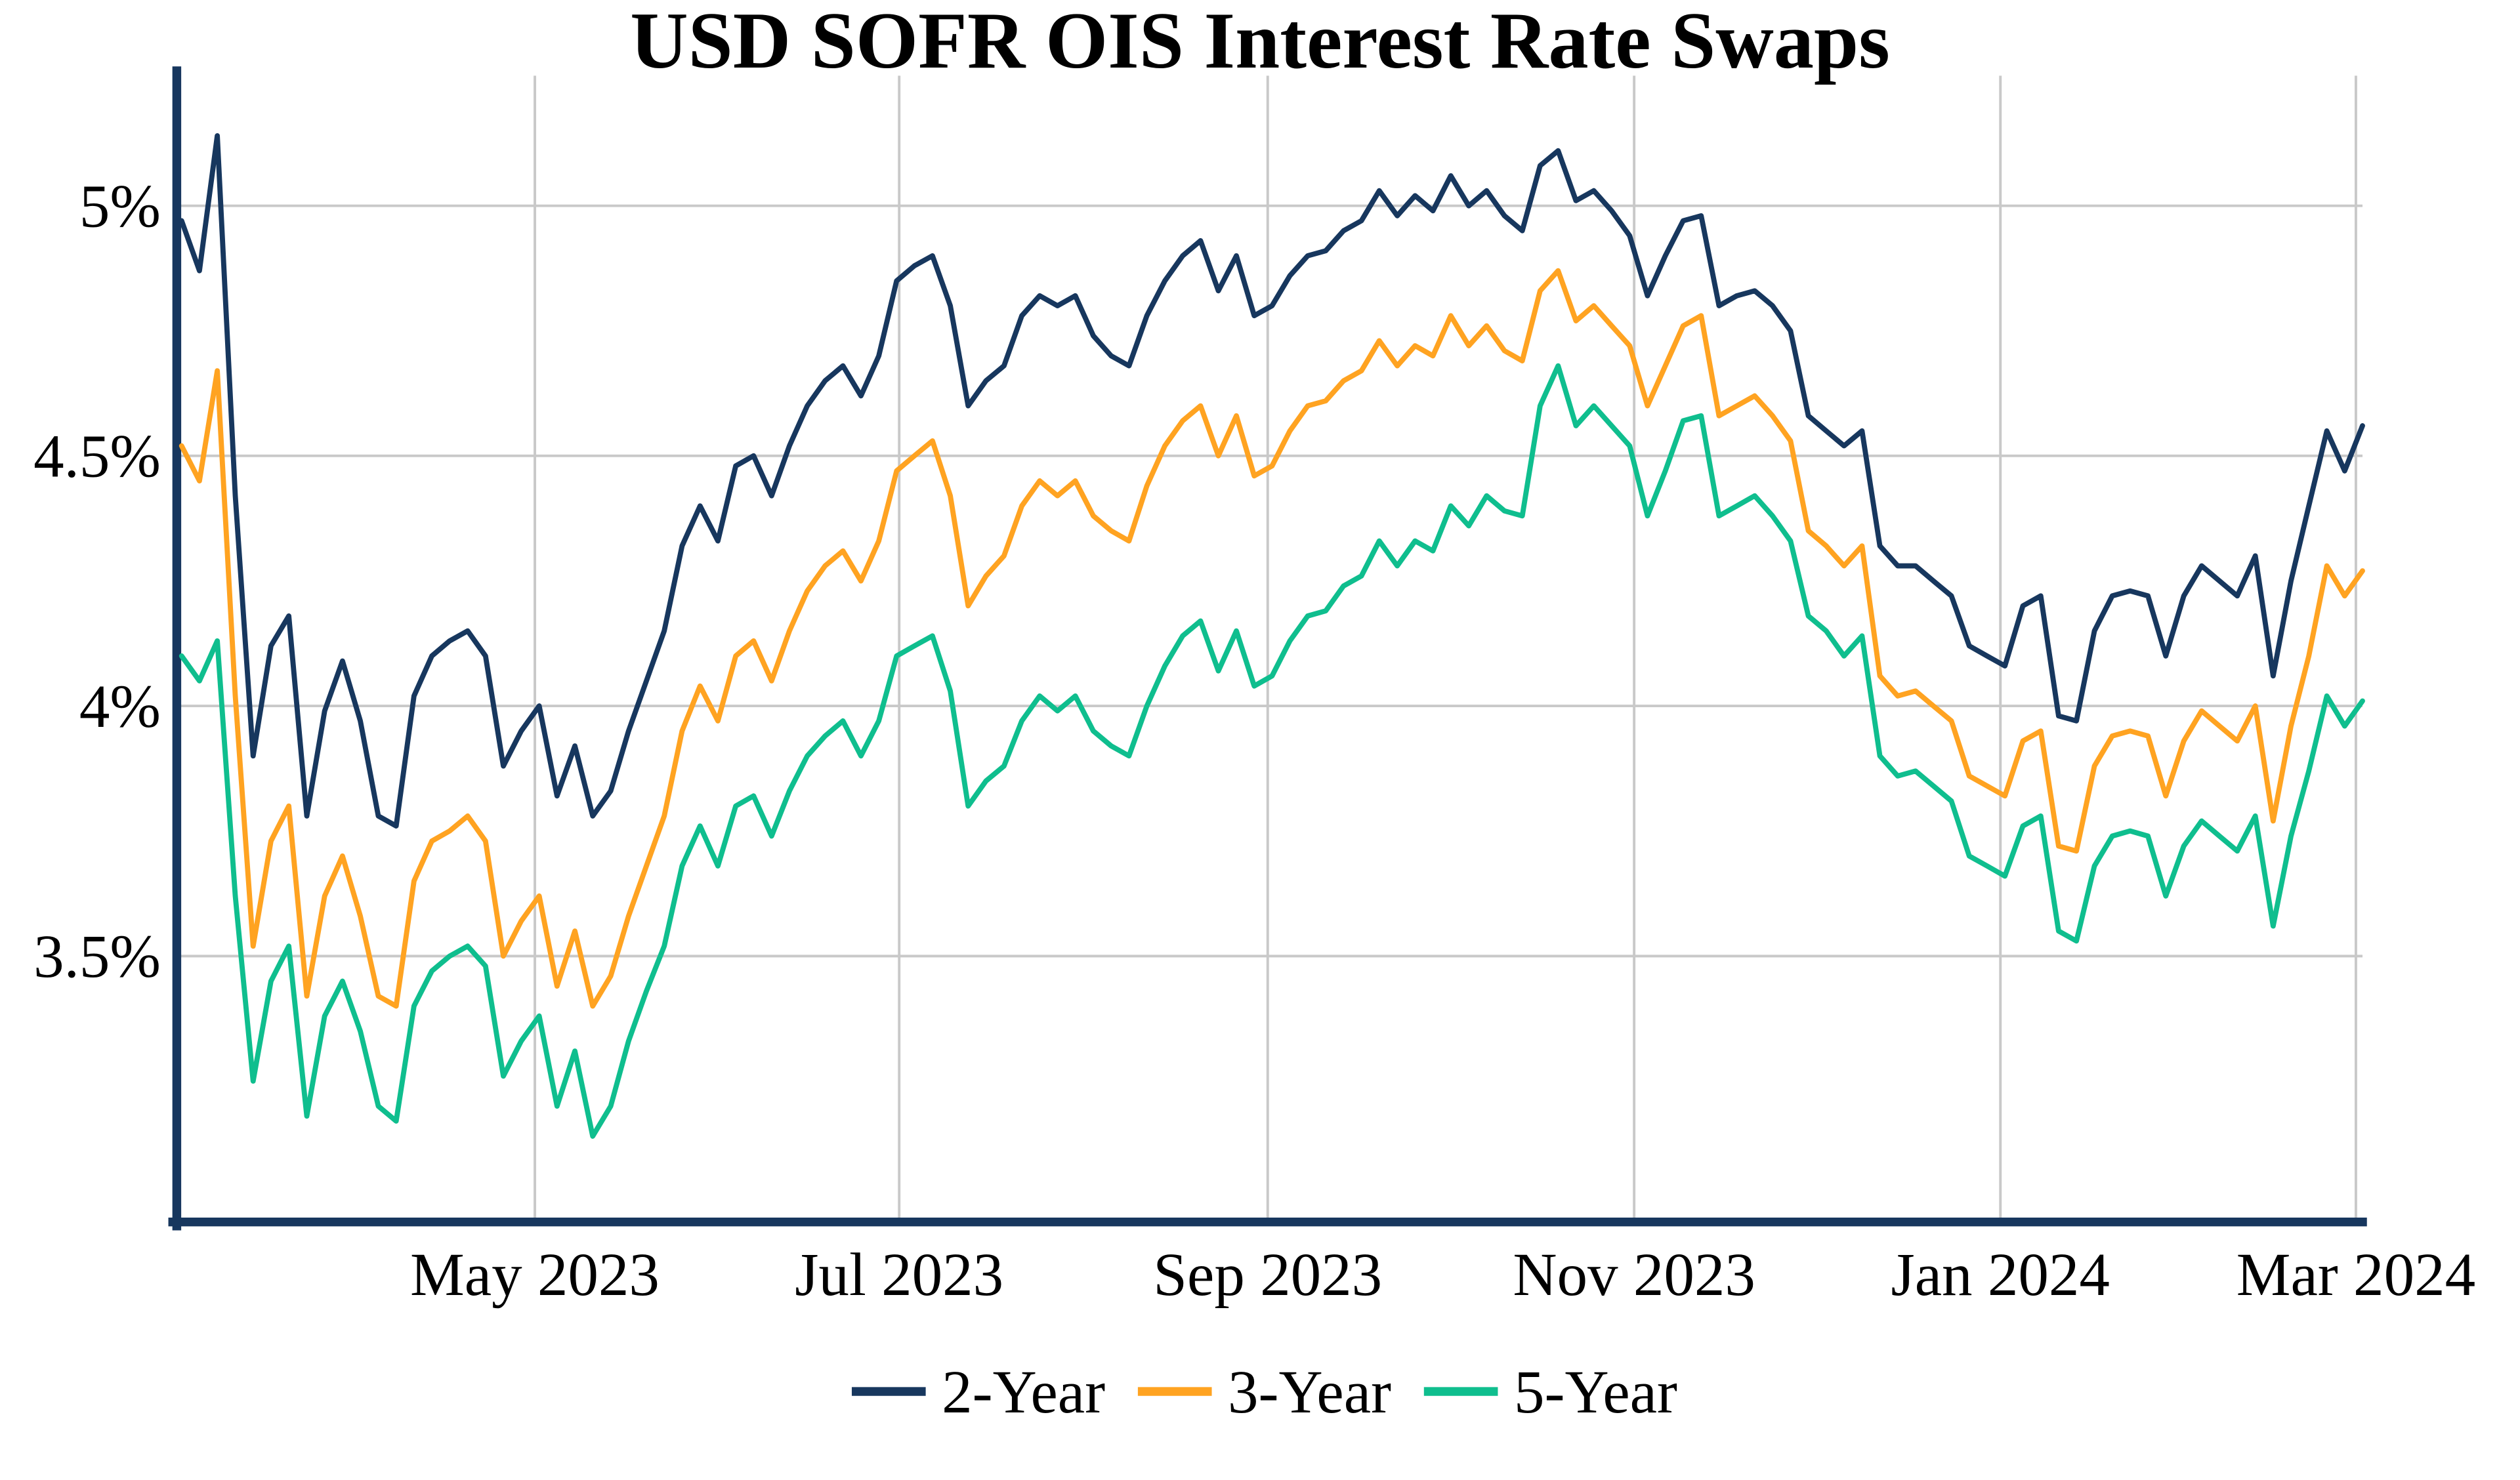 This screenshot has width=2520, height=1480. I want to click on x-tick-label: Sep 2023, so click(1267, 1275).